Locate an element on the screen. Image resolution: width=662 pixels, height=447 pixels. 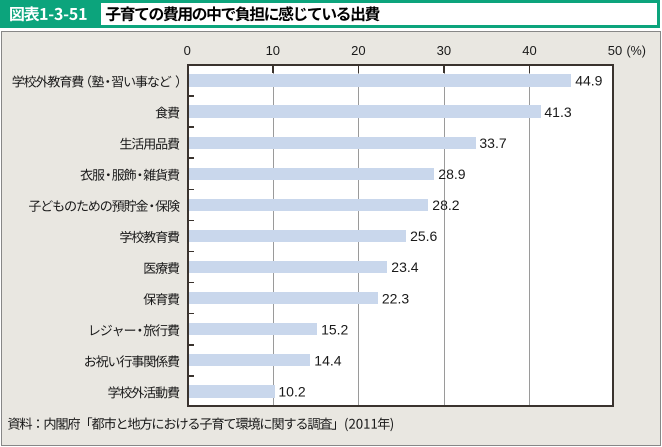
svg-text: 10.2 is located at coordinates (291, 392).